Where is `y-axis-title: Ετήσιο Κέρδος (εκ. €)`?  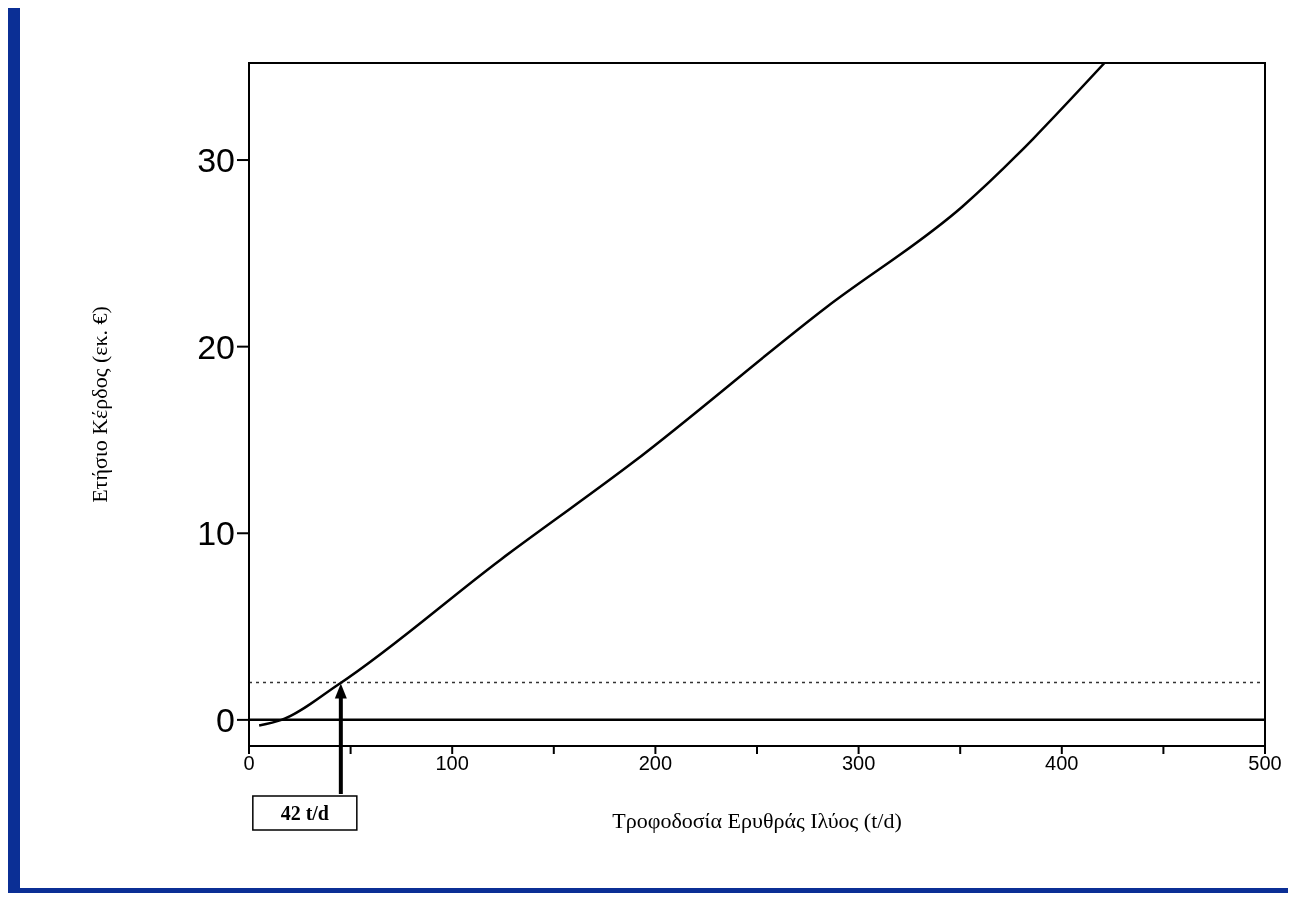
y-axis-title: Ετήσιο Κέρδος (εκ. €) is located at coordinates (99, 404).